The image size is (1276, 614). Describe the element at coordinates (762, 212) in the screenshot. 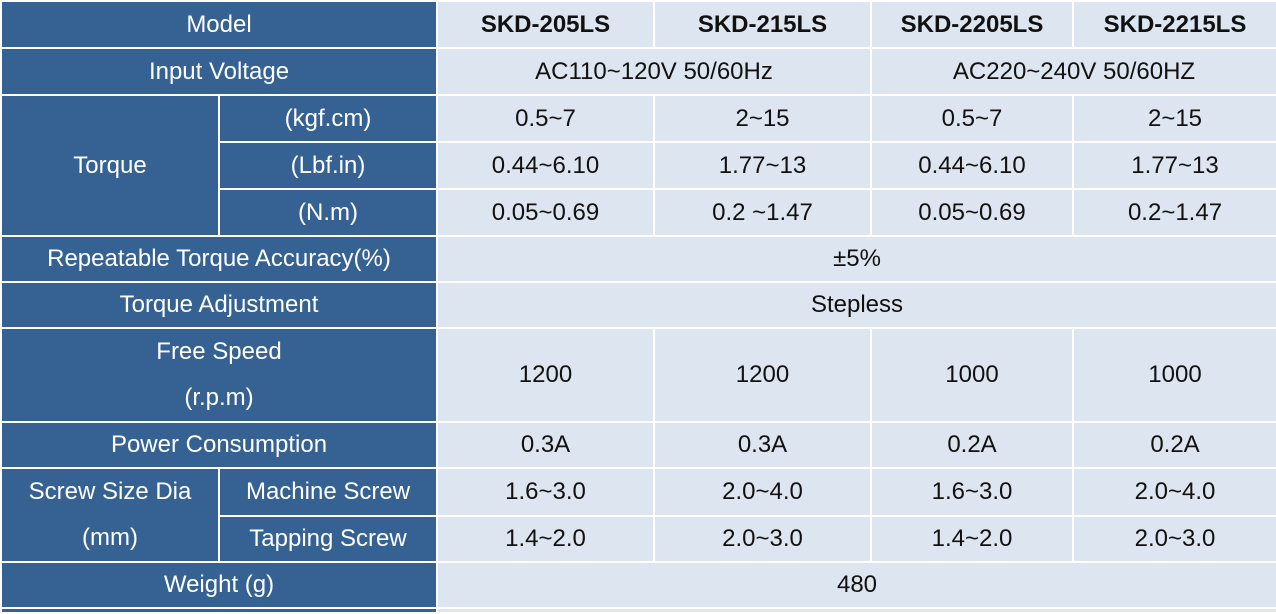

I see `torque-value: 0.2 ~1.47` at that location.